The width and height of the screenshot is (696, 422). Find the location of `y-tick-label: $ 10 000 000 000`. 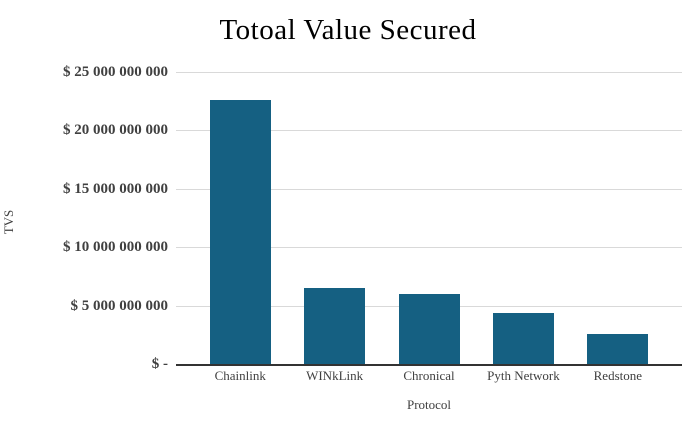

y-tick-label: $ 10 000 000 000 is located at coordinates (115, 247).